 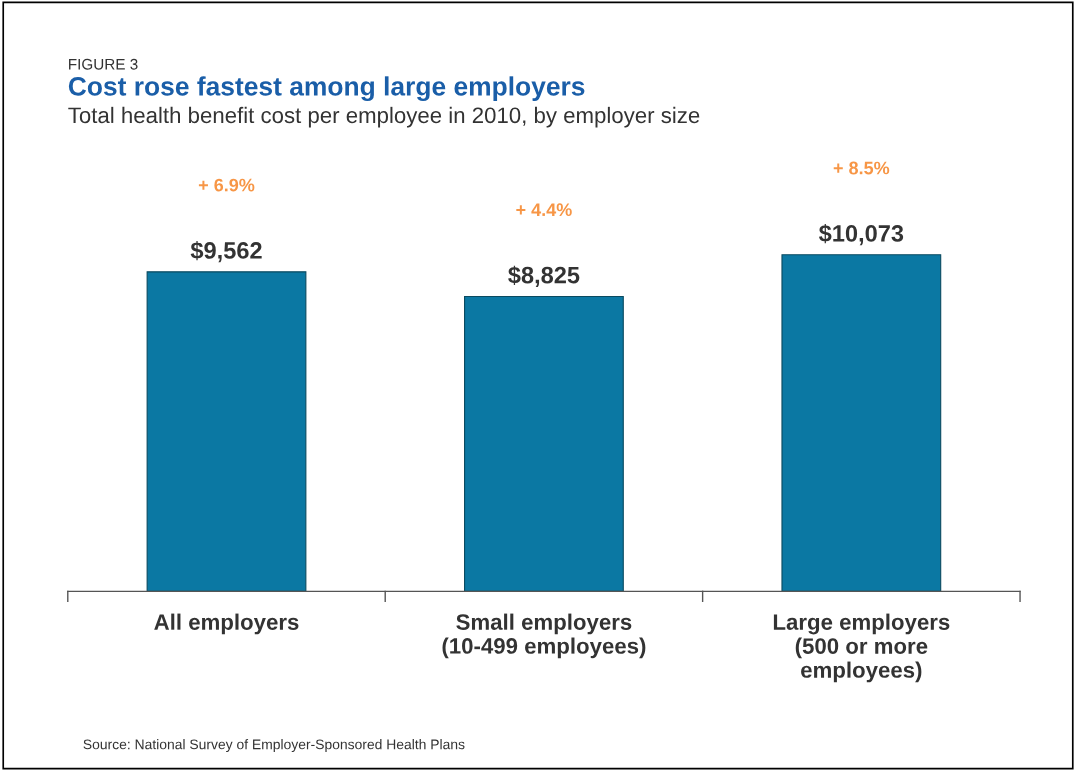 I want to click on data-label: $10,073, so click(x=861, y=235).